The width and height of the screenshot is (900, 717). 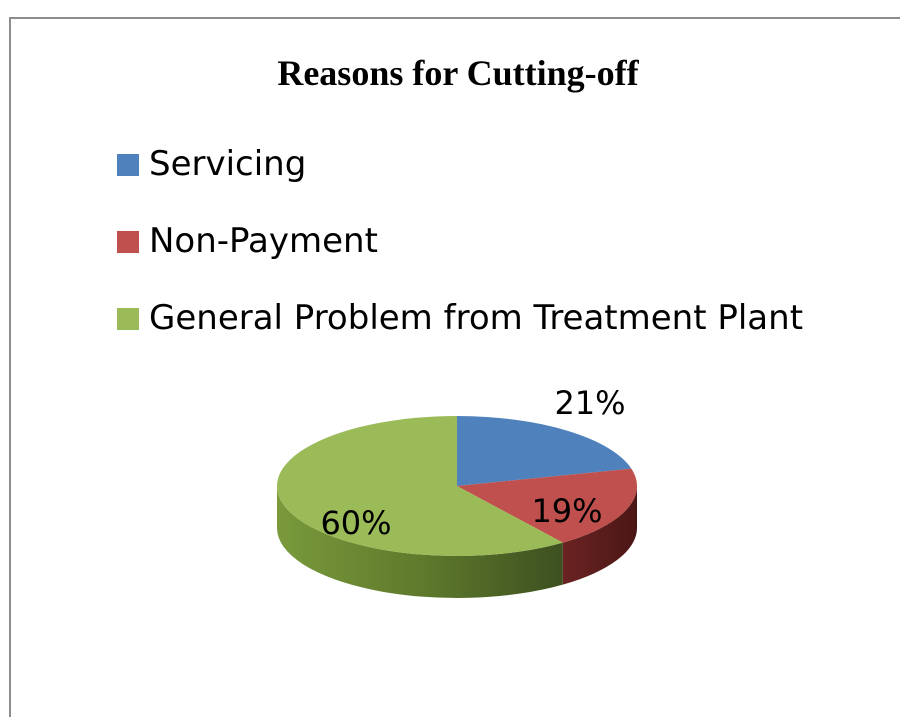 I want to click on legend-swatch-non-payment, so click(x=128, y=242).